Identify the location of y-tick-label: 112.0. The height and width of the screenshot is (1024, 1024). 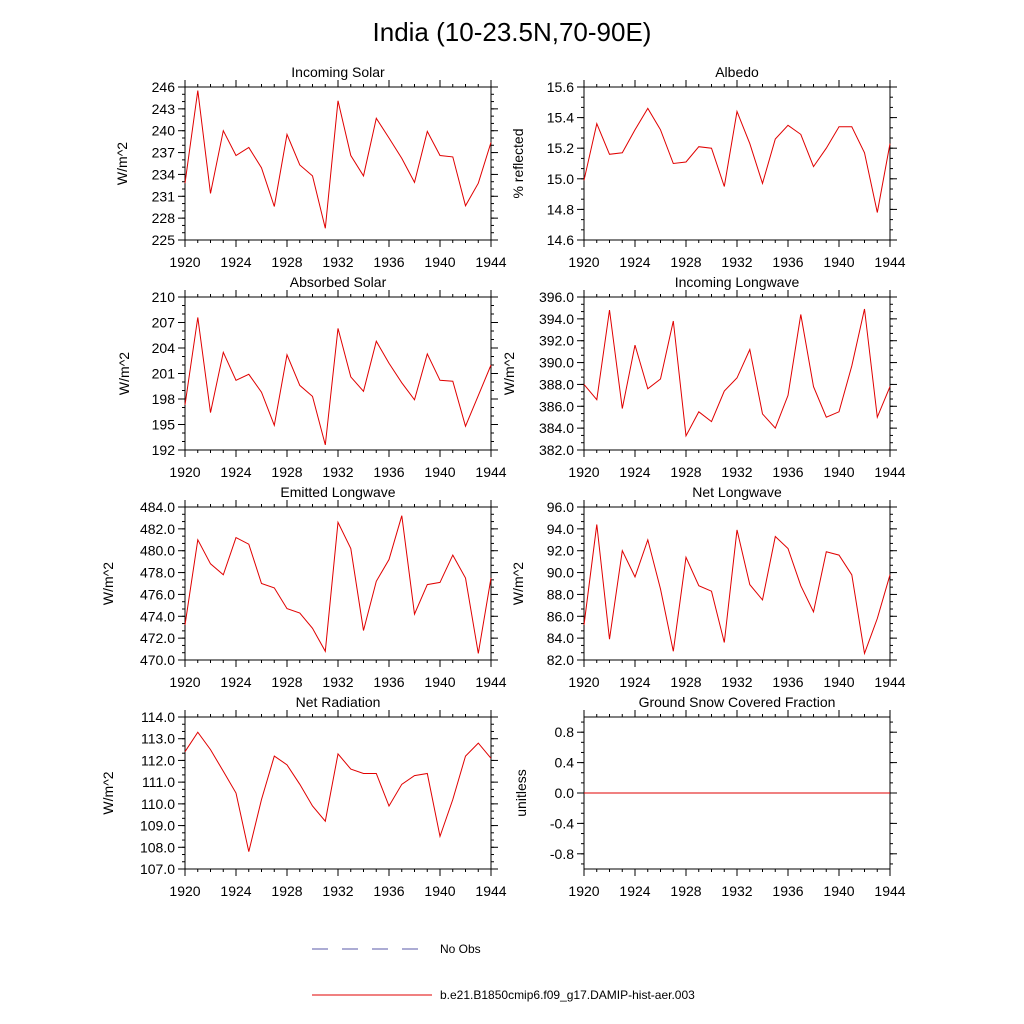
(158, 760).